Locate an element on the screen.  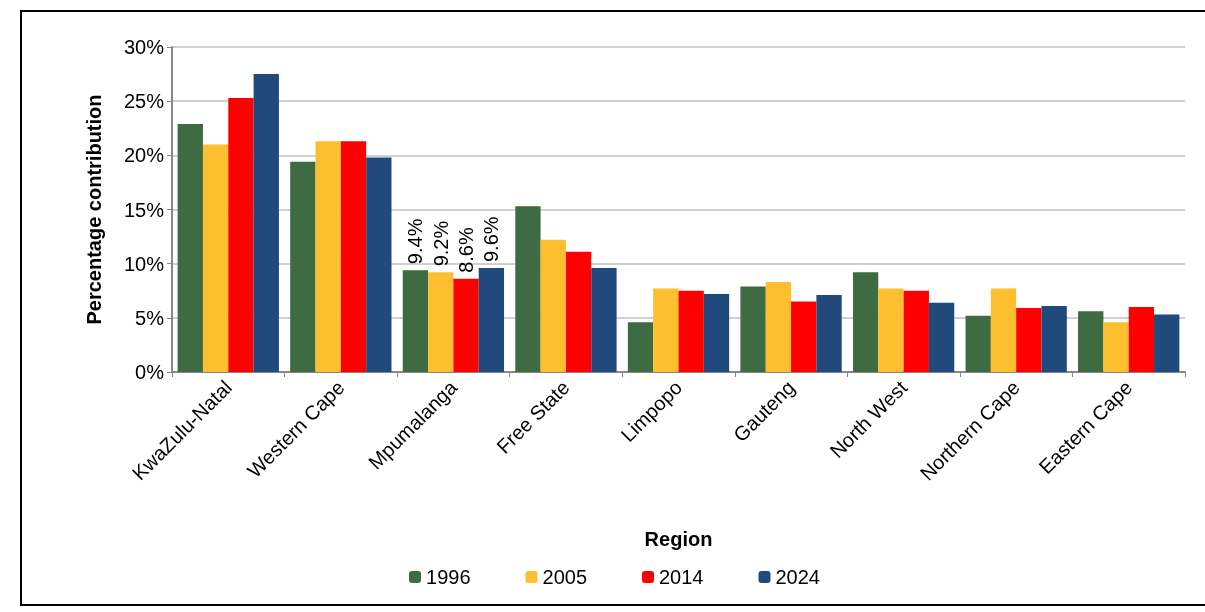
legend-label: 2005 is located at coordinates (565, 577).